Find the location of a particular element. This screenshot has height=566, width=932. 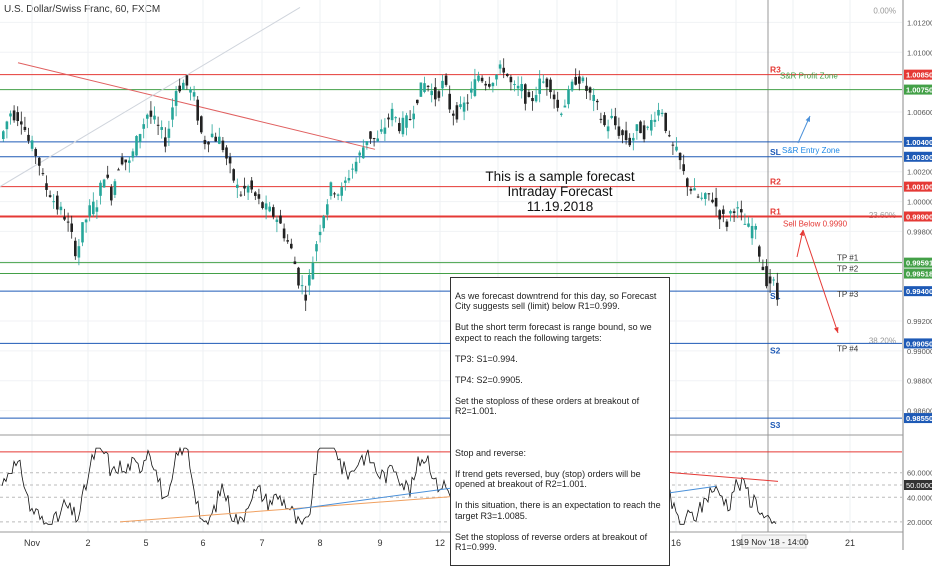

price-tick-label: 0.98800 is located at coordinates (919, 381).